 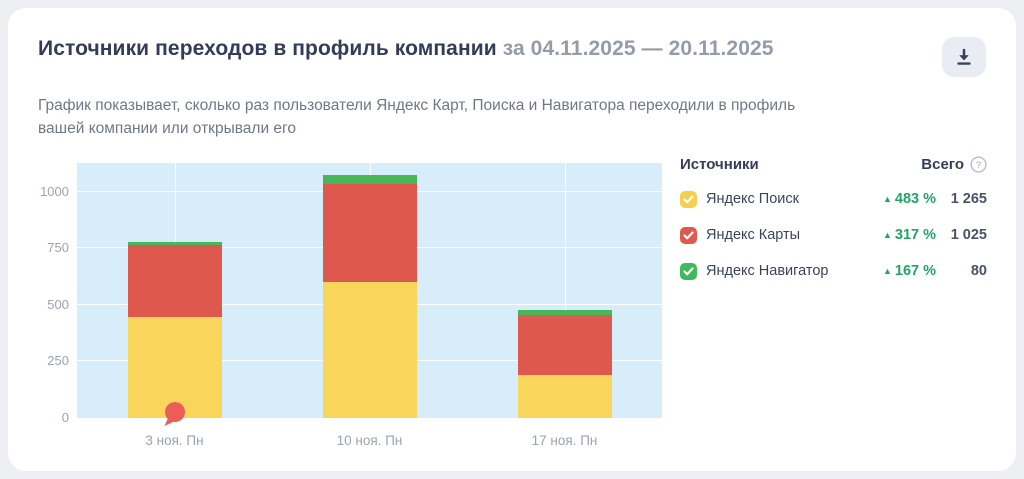 I want to click on legend-sources-header: Источники, so click(x=719, y=164).